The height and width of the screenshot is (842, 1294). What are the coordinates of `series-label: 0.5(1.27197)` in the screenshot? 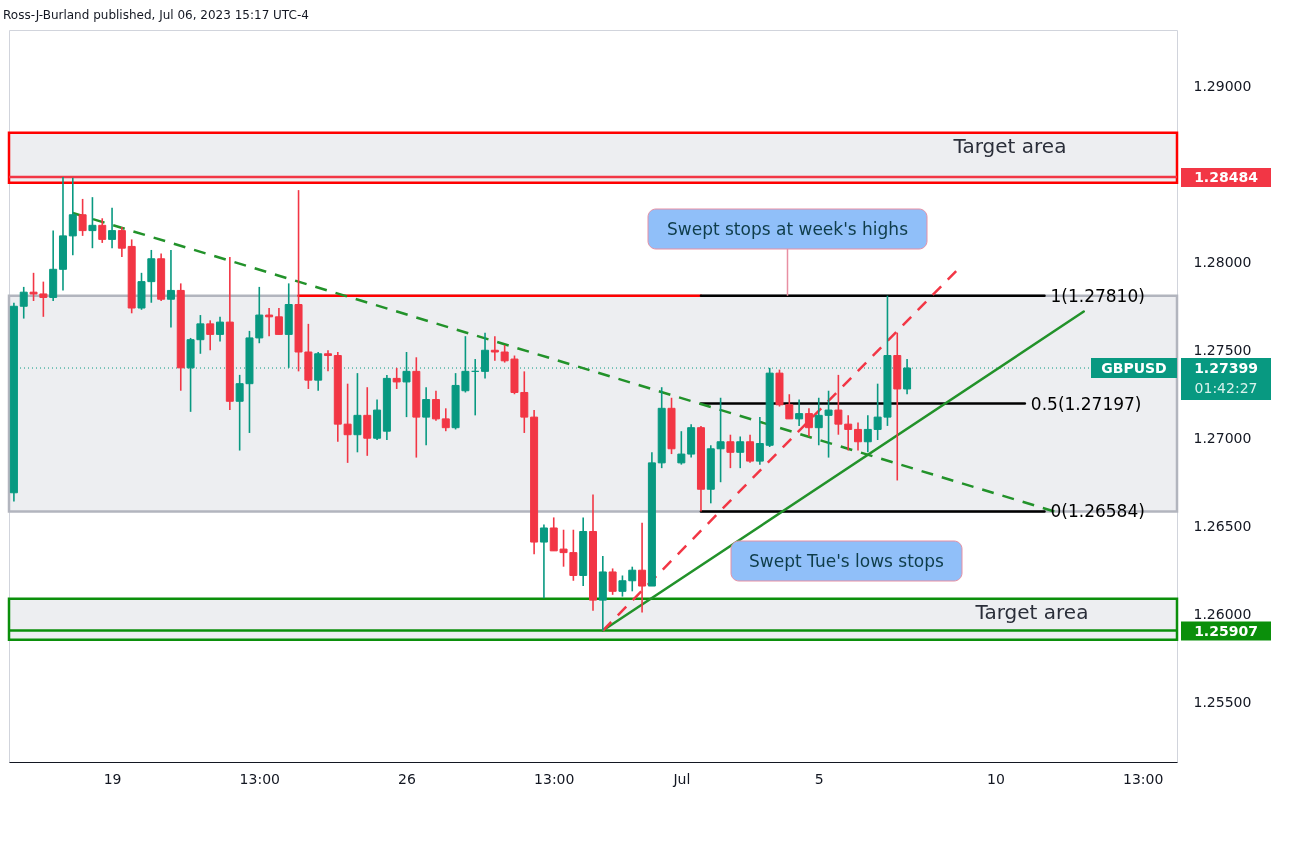 It's located at (1086, 403).